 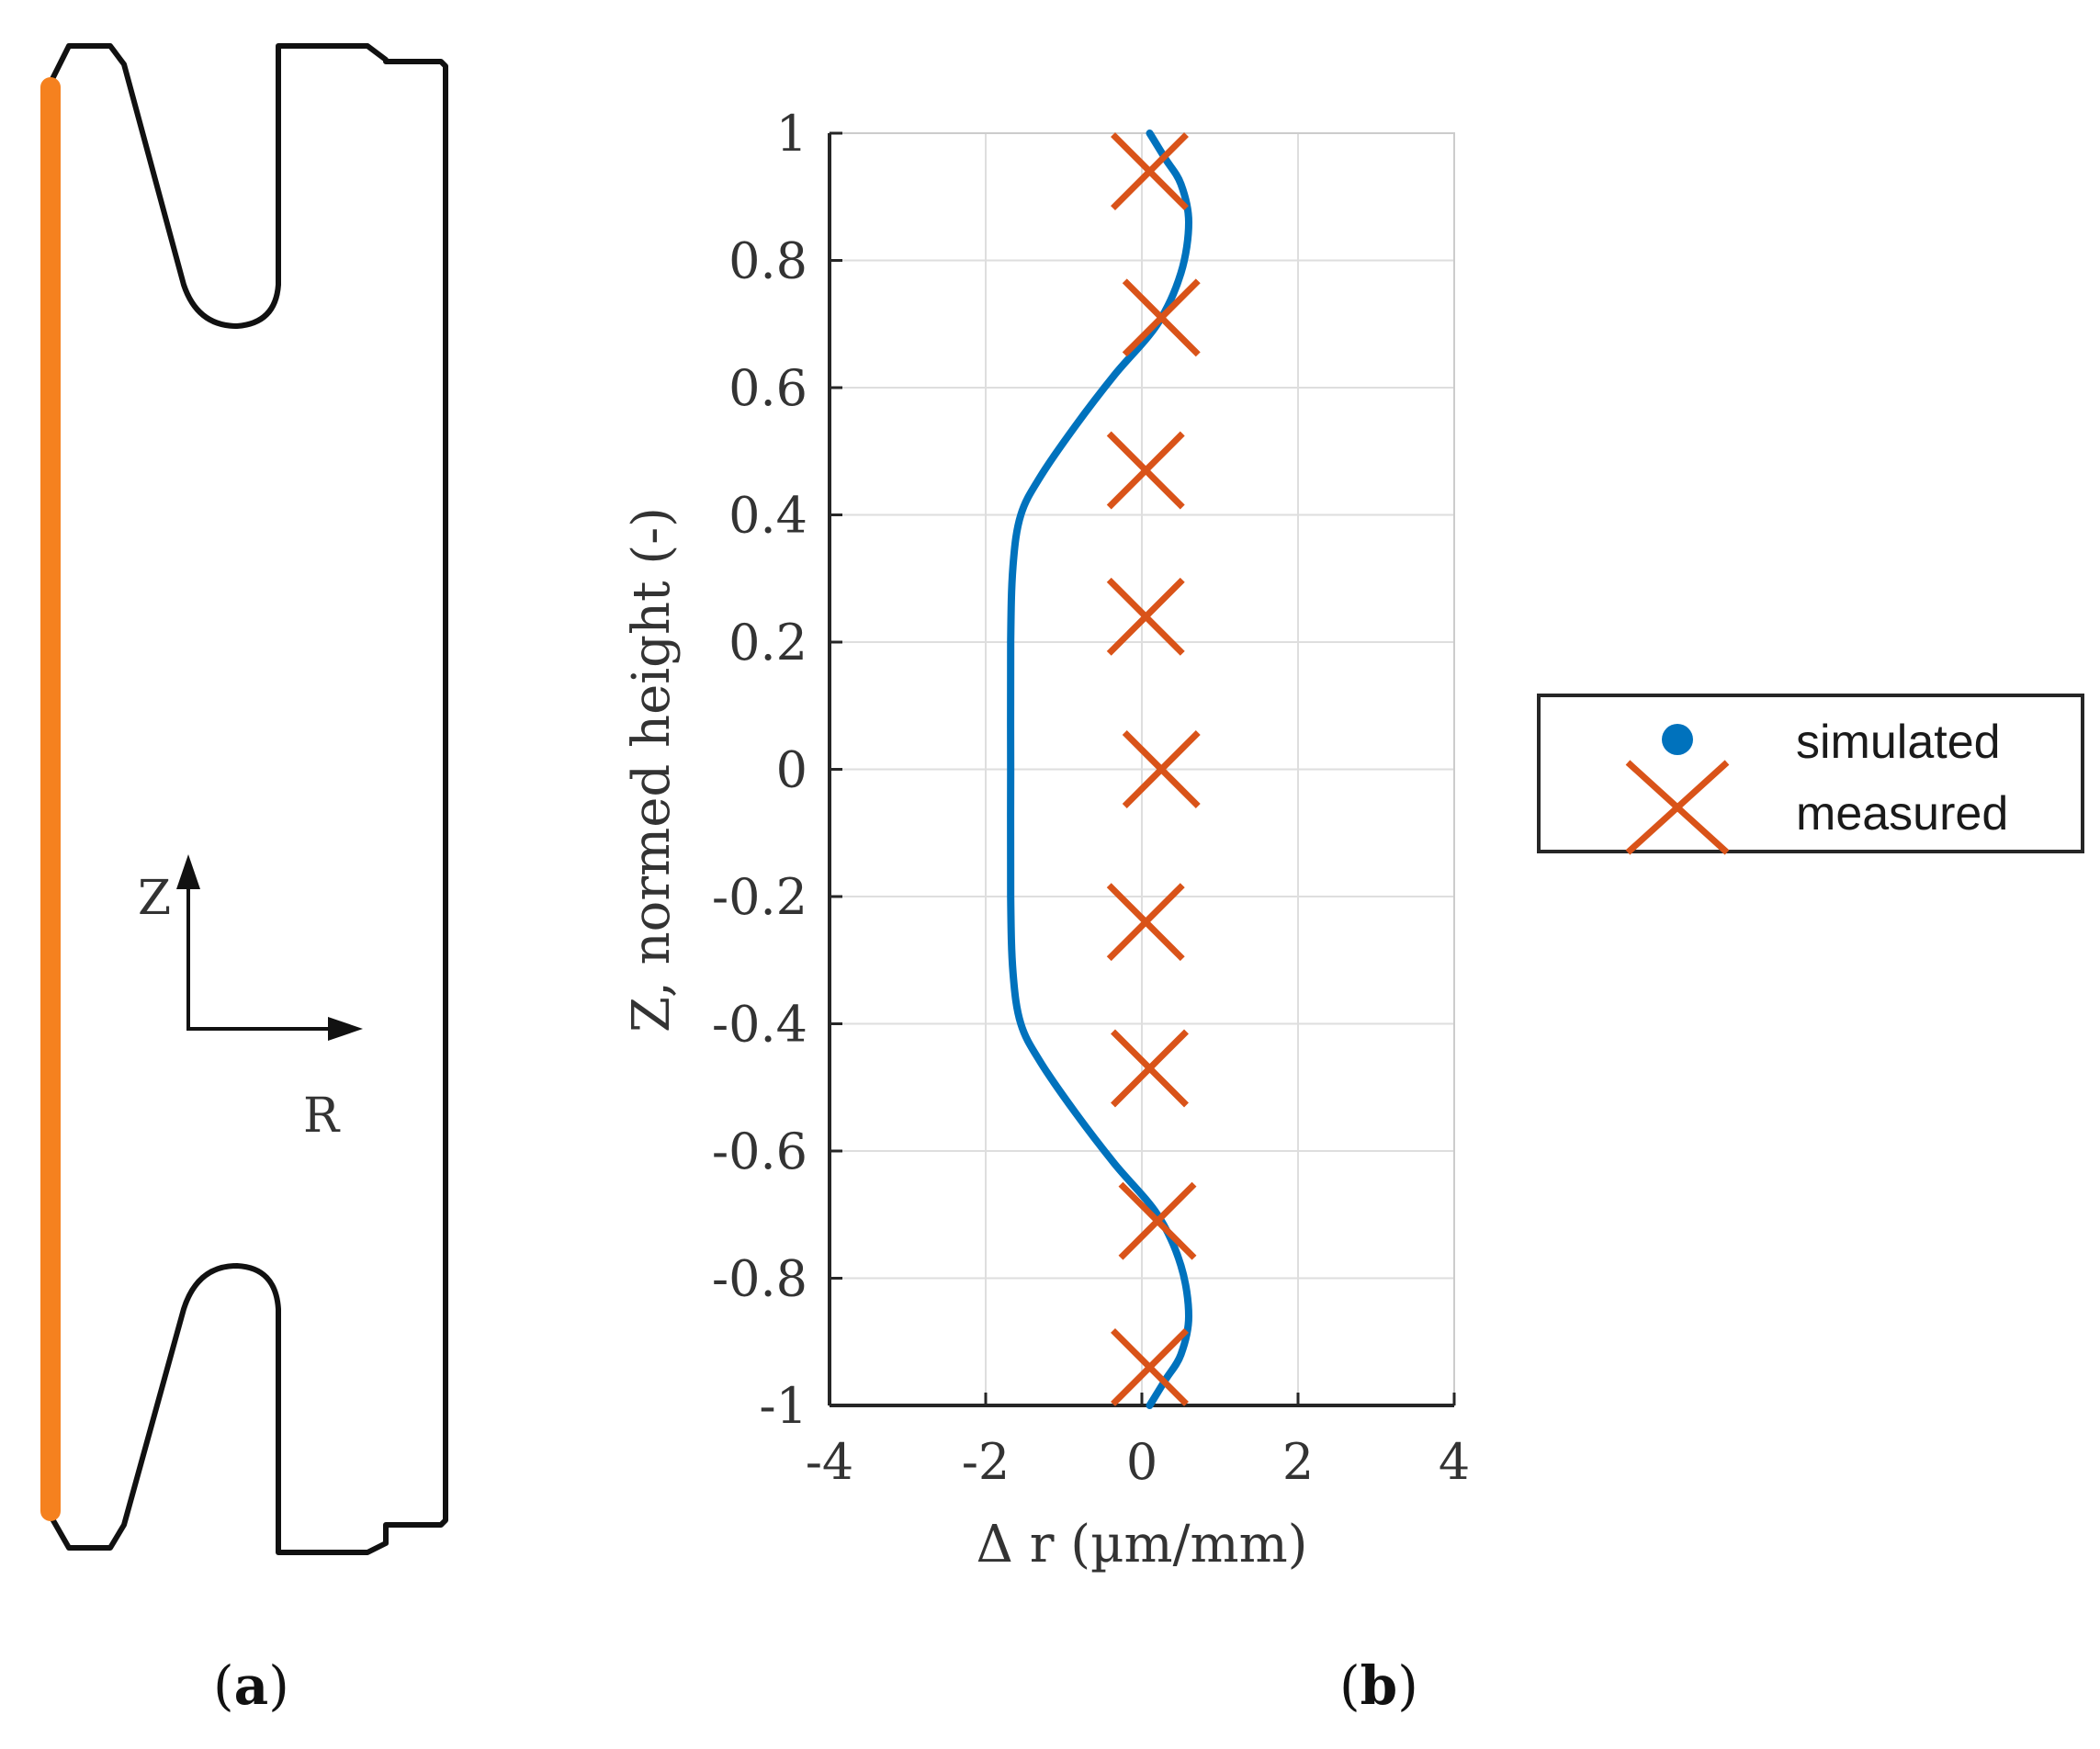 I want to click on y-tick-label: 0.4, so click(x=767, y=516).